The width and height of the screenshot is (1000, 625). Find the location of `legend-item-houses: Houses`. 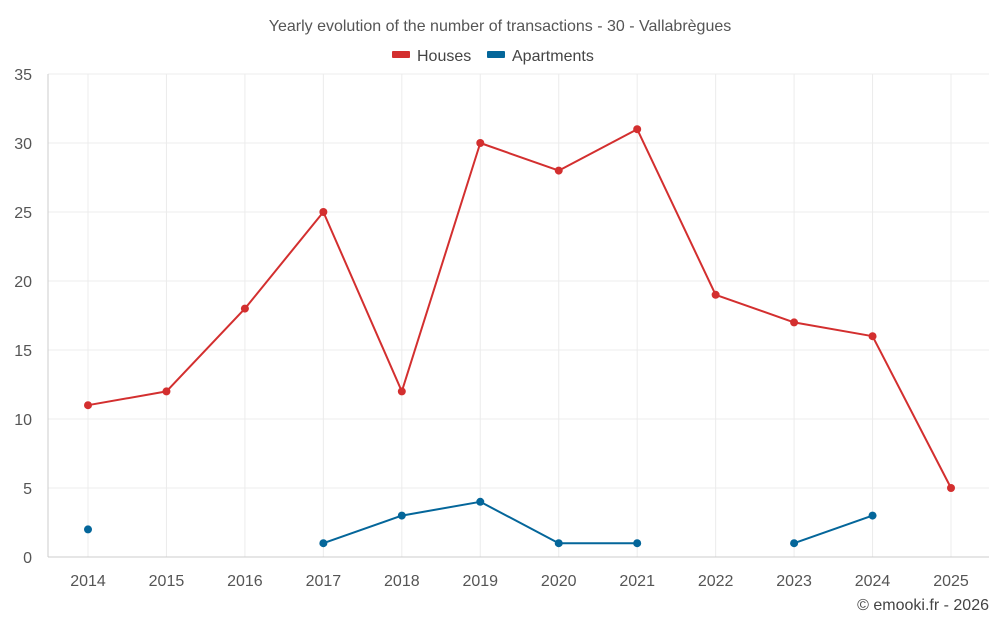

legend-item-houses: Houses is located at coordinates (431, 56).